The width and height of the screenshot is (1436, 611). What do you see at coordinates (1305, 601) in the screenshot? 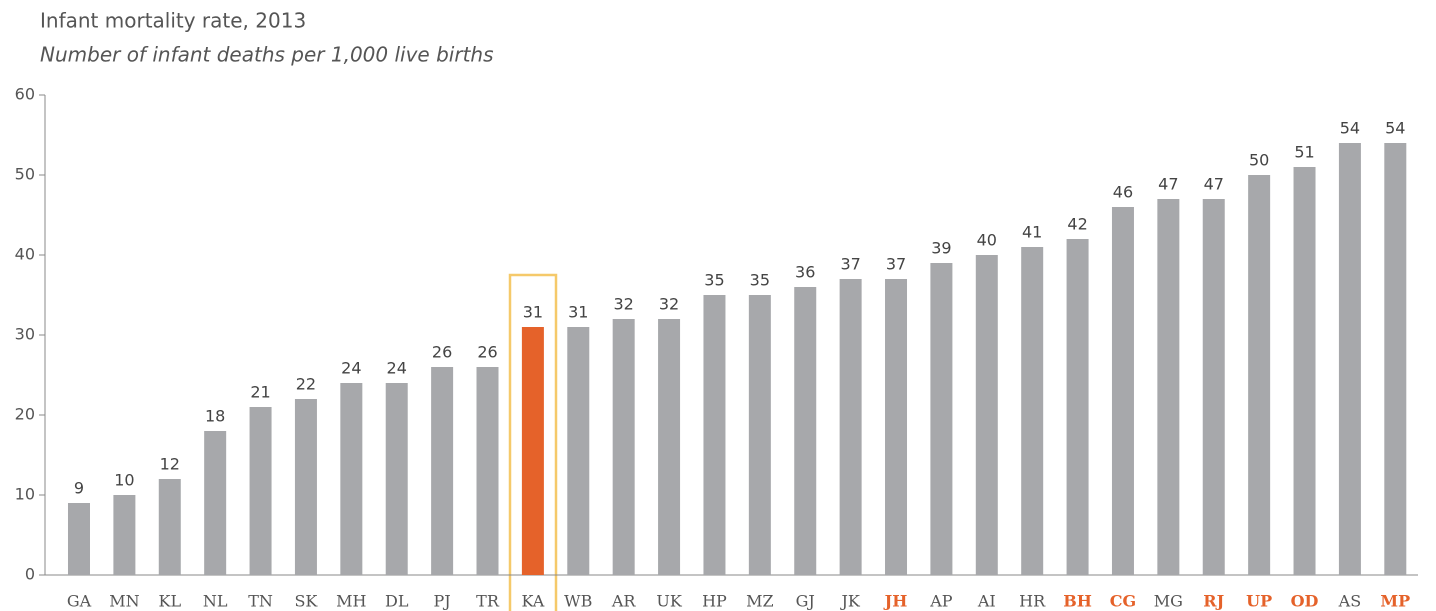
I see `x-tick-label: OD` at bounding box center [1305, 601].